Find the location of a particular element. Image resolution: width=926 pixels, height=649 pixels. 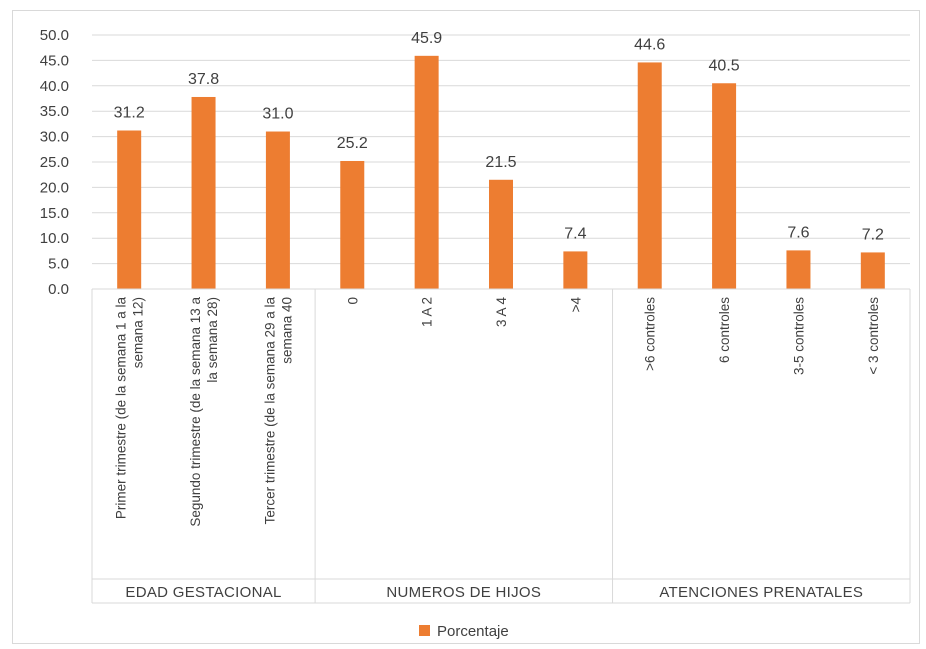

category-label: < 3 controles is located at coordinates (873, 336).